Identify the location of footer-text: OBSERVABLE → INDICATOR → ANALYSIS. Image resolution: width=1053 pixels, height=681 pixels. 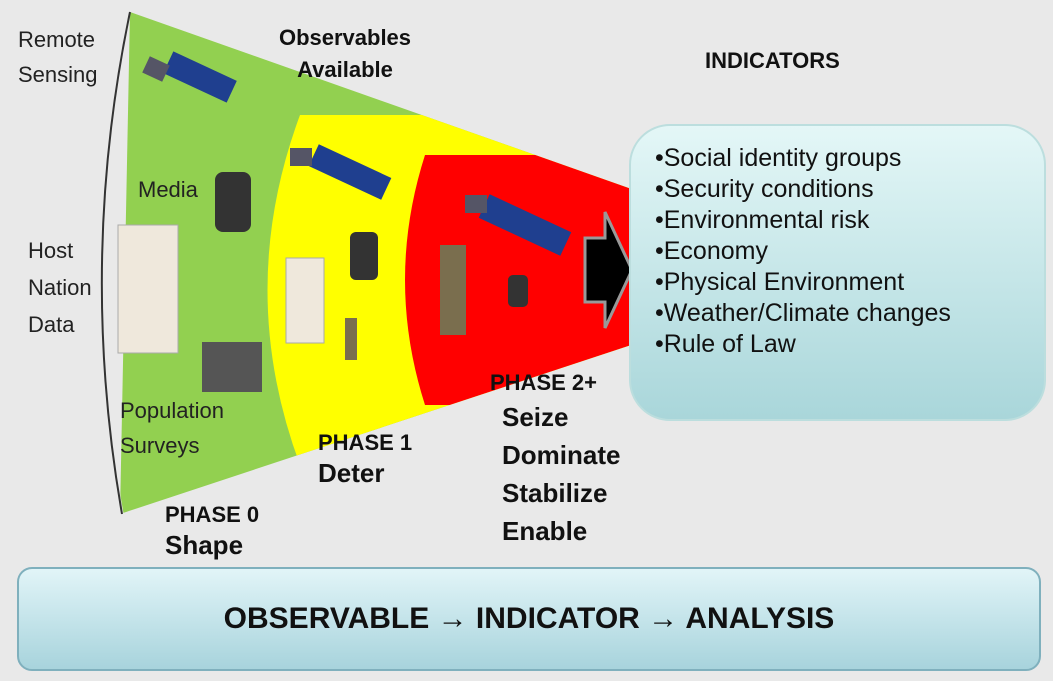
(529, 618).